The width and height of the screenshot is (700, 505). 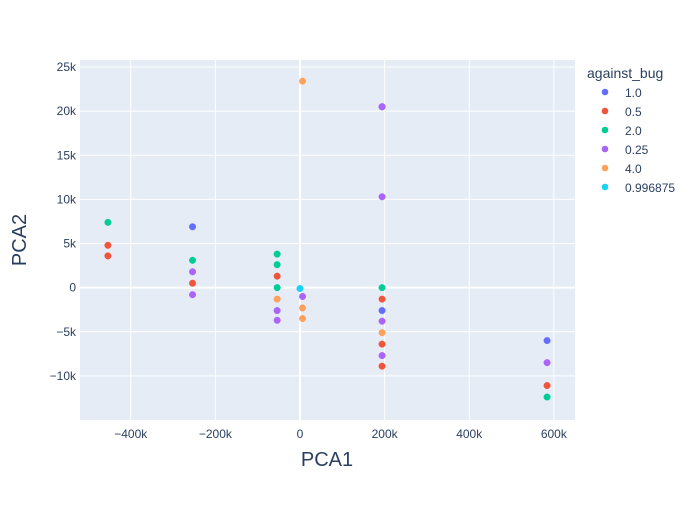 What do you see at coordinates (329, 207) in the screenshot?
I see `series-4.0` at bounding box center [329, 207].